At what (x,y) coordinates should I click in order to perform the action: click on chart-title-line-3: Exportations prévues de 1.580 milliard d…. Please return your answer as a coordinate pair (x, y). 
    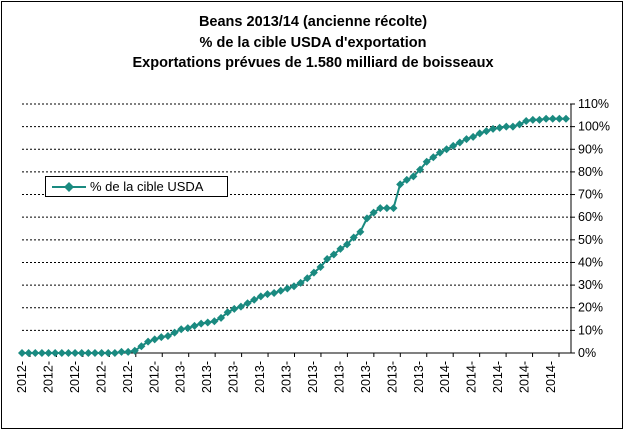
    Looking at the image, I should click on (313, 63).